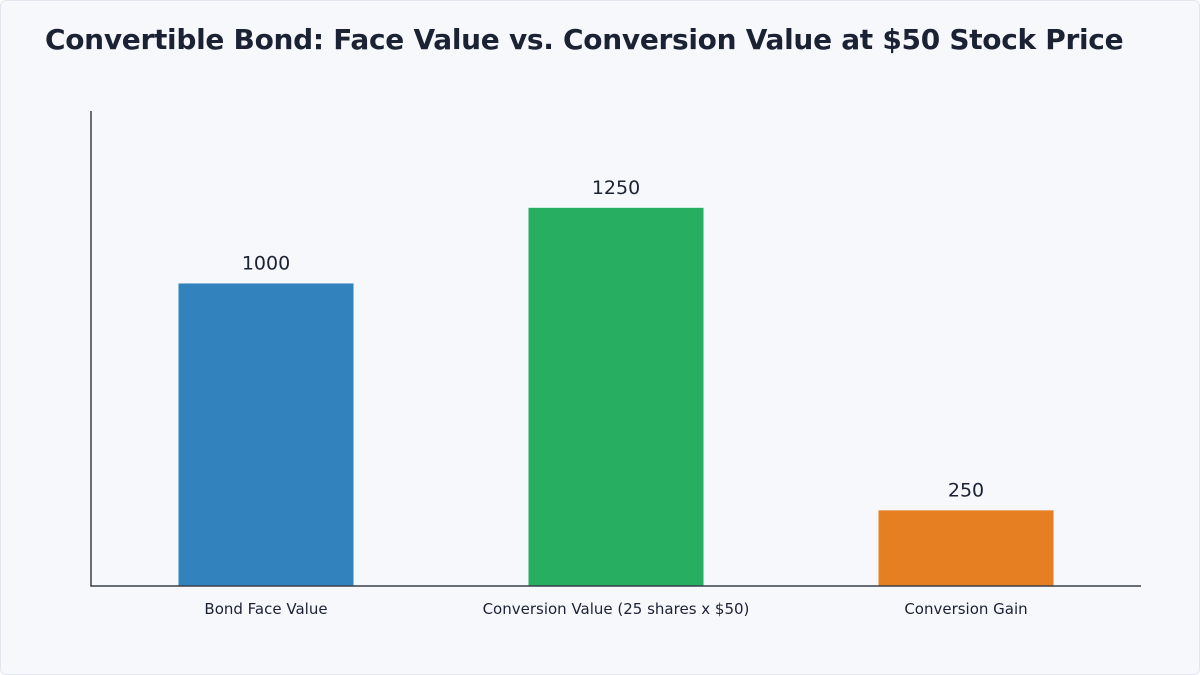 The width and height of the screenshot is (1200, 675). Describe the element at coordinates (616, 188) in the screenshot. I see `bar-value-label-2: 1250` at that location.